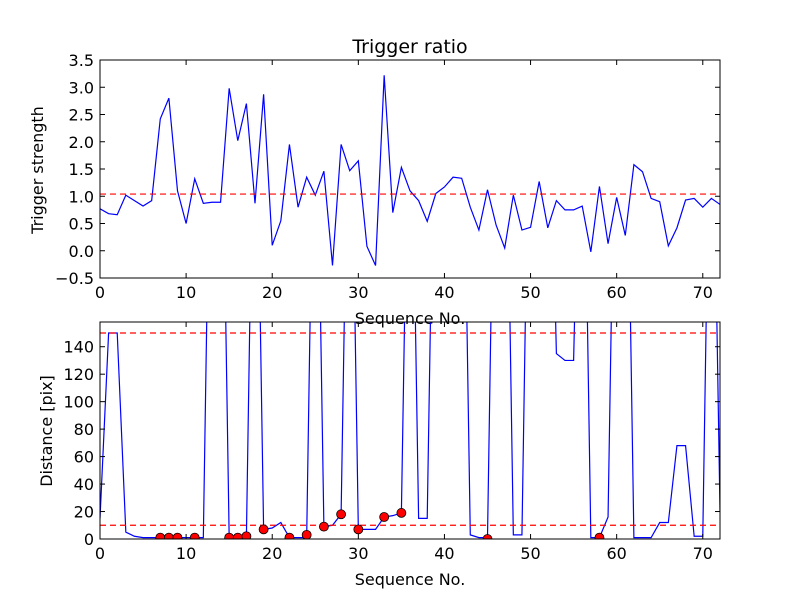  I want to click on y-tick-label: 100, so click(78, 402).